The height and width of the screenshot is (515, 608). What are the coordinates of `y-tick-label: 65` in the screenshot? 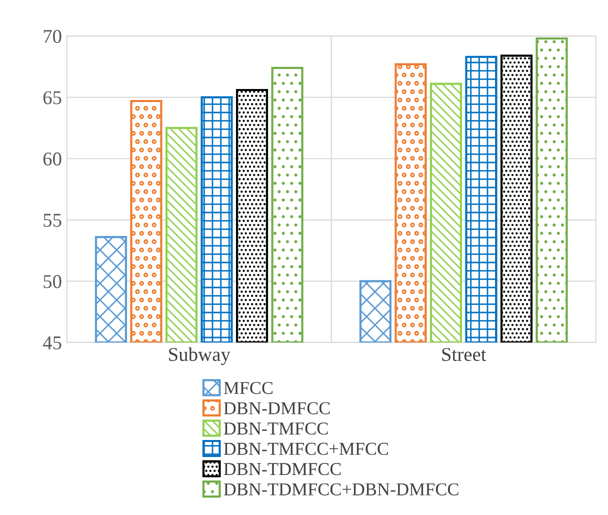 It's located at (52, 97).